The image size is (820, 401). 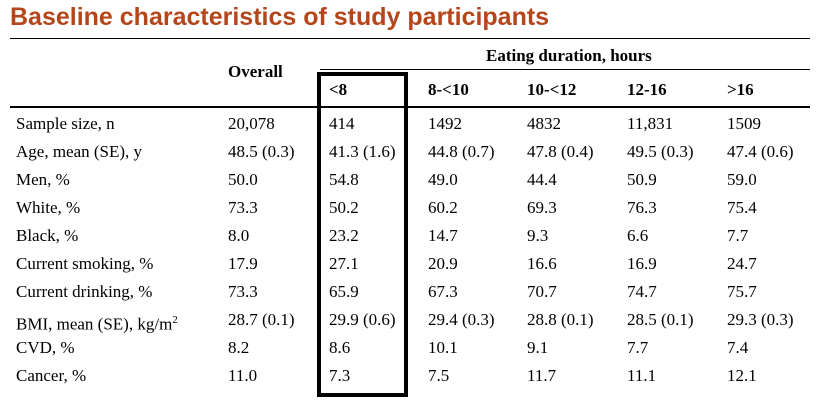 What do you see at coordinates (338, 89) in the screenshot?
I see `column-header: <8` at bounding box center [338, 89].